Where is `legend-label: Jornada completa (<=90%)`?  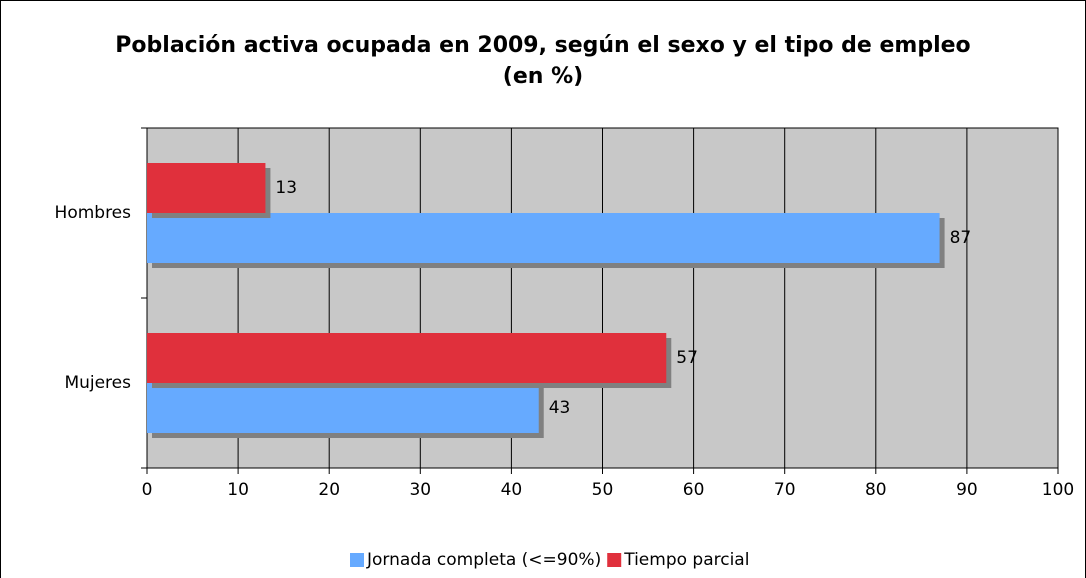
legend-label: Jornada completa (<=90%) is located at coordinates (483, 560).